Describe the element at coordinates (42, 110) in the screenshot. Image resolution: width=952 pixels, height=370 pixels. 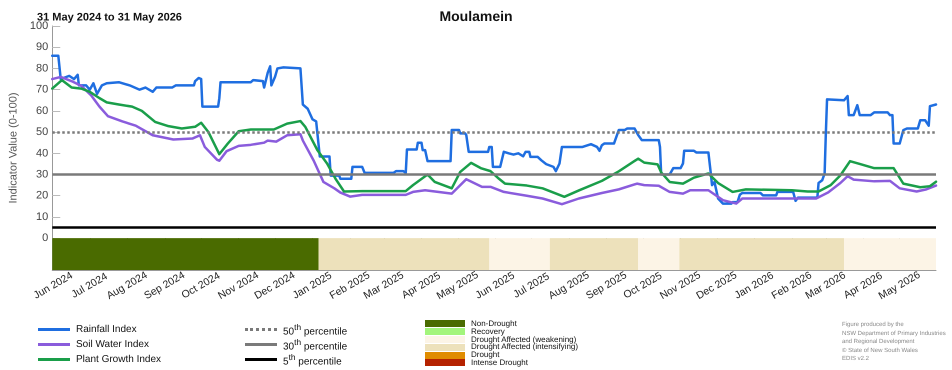
I see `y-tick-label: 60` at that location.